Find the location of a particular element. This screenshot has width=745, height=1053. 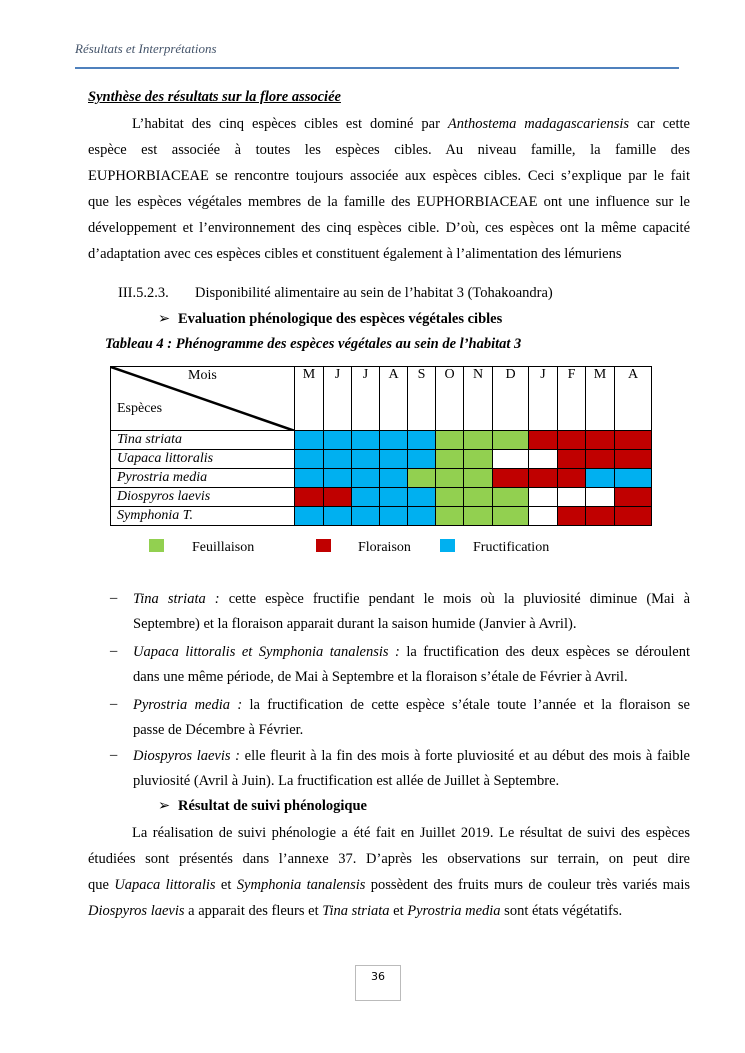

text-segment: a apparait des fleurs et is located at coordinates (253, 911).